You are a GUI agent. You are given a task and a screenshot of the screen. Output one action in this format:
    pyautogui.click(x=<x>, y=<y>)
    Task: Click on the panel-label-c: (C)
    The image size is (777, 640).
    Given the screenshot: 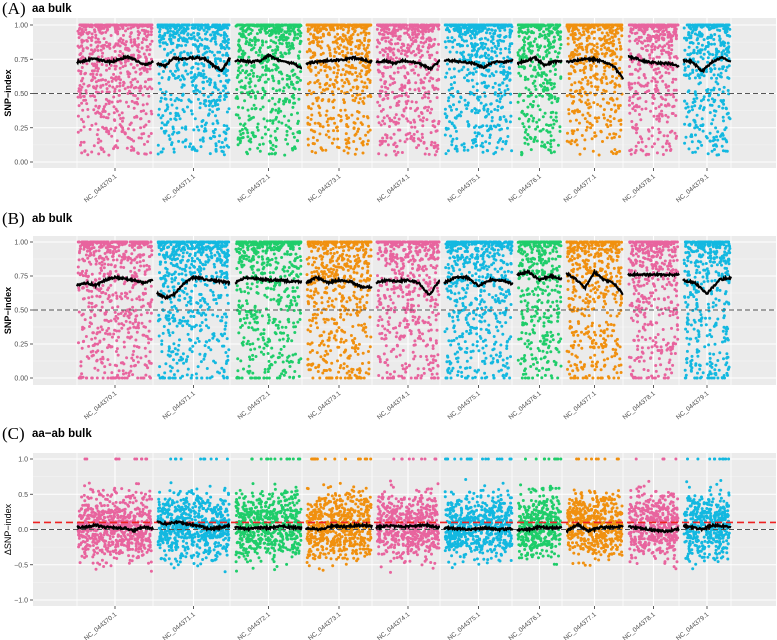 What is the action you would take?
    pyautogui.click(x=13, y=433)
    